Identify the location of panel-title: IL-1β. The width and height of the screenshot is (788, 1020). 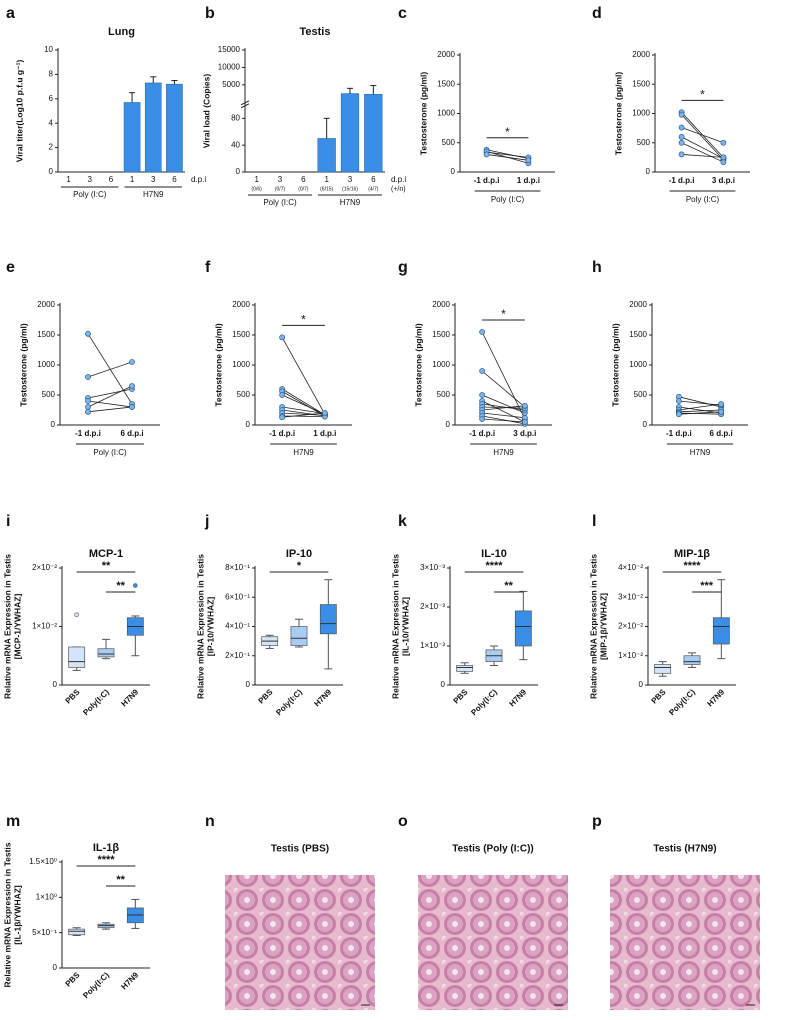
(106, 848).